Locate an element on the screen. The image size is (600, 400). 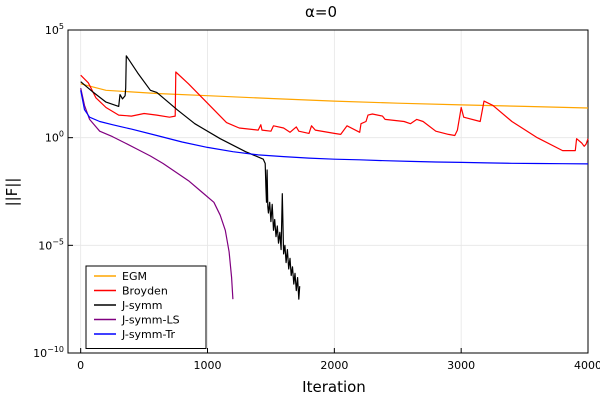
x-tick-label: 0 is located at coordinates (80, 365).